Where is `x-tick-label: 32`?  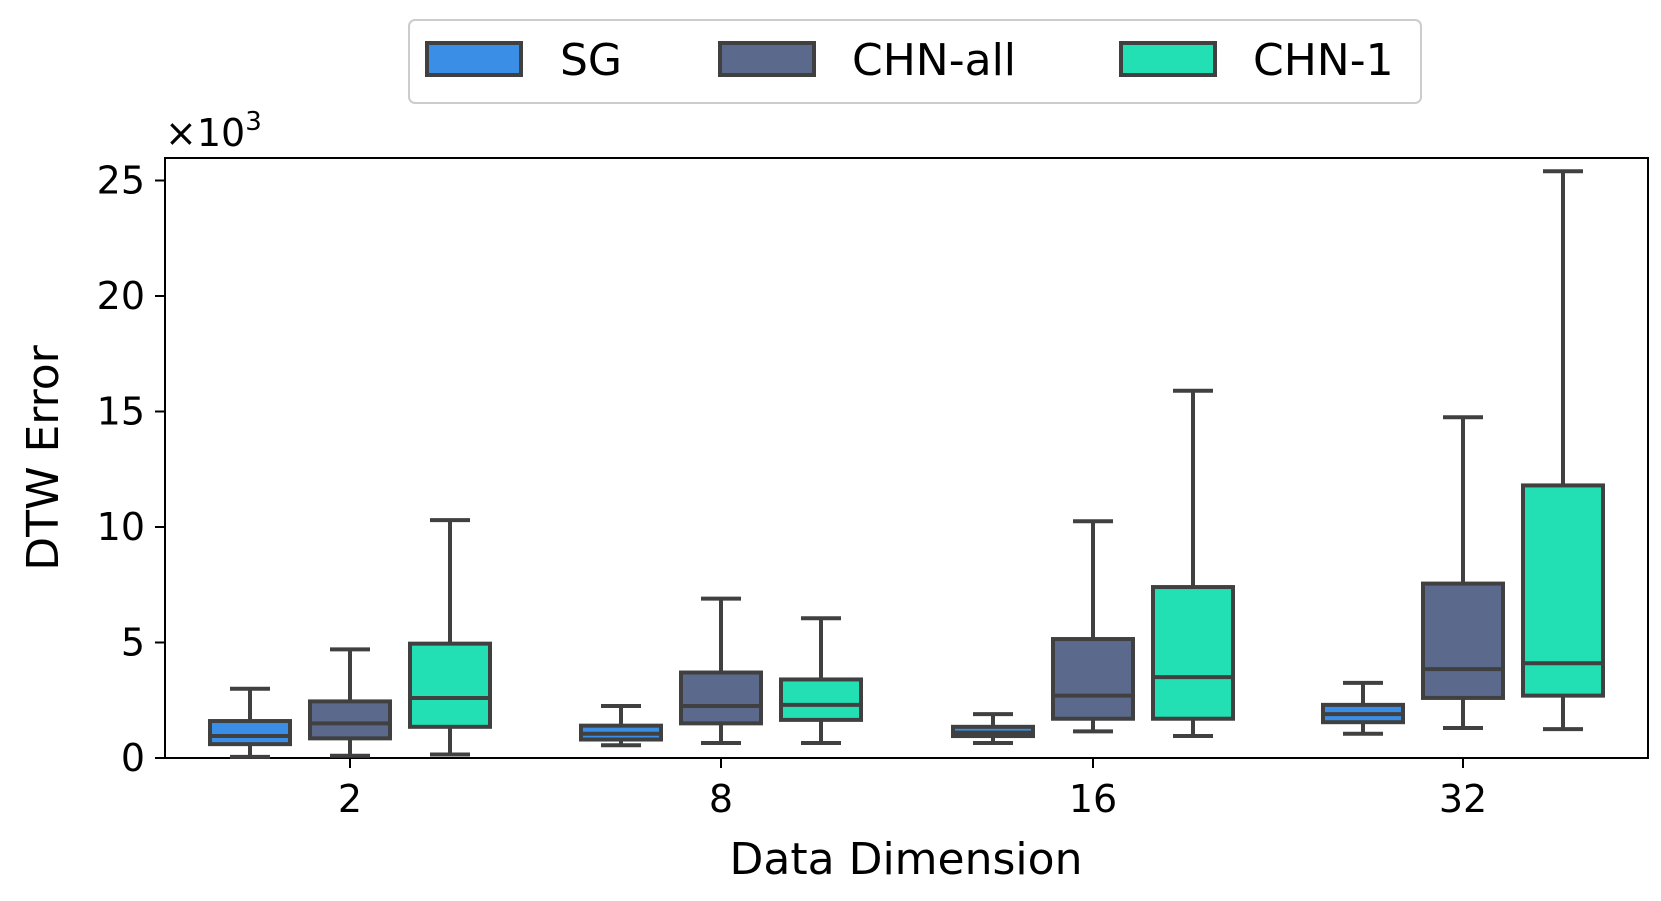
x-tick-label: 32 is located at coordinates (1463, 799).